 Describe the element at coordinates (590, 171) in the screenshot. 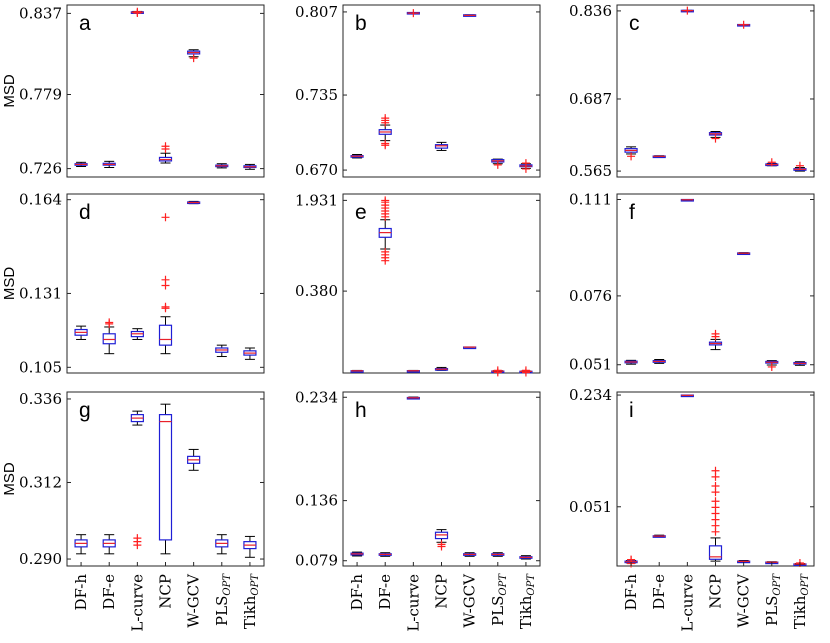

I see `y-tick-label: 0.565` at that location.